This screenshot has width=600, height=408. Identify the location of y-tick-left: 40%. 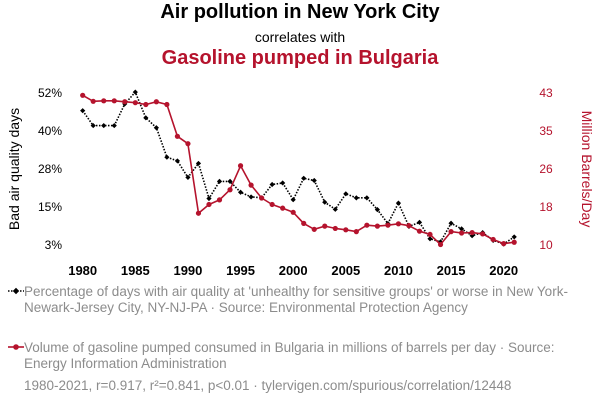
(50, 131).